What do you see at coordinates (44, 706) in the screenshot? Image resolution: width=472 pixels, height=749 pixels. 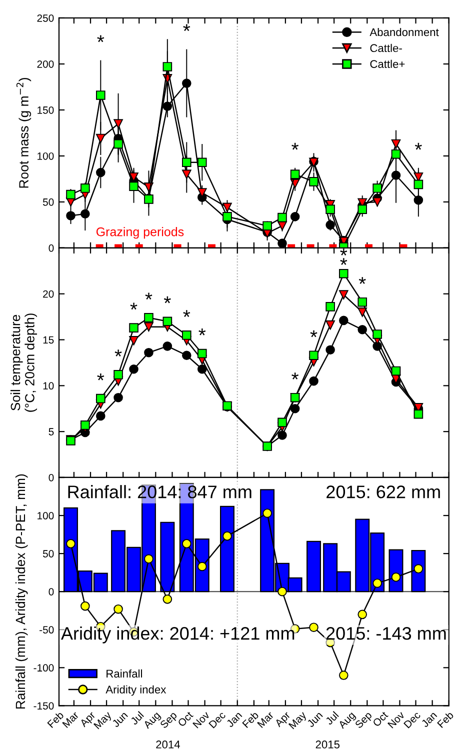 I see `y-tick-label: -150` at bounding box center [44, 706].